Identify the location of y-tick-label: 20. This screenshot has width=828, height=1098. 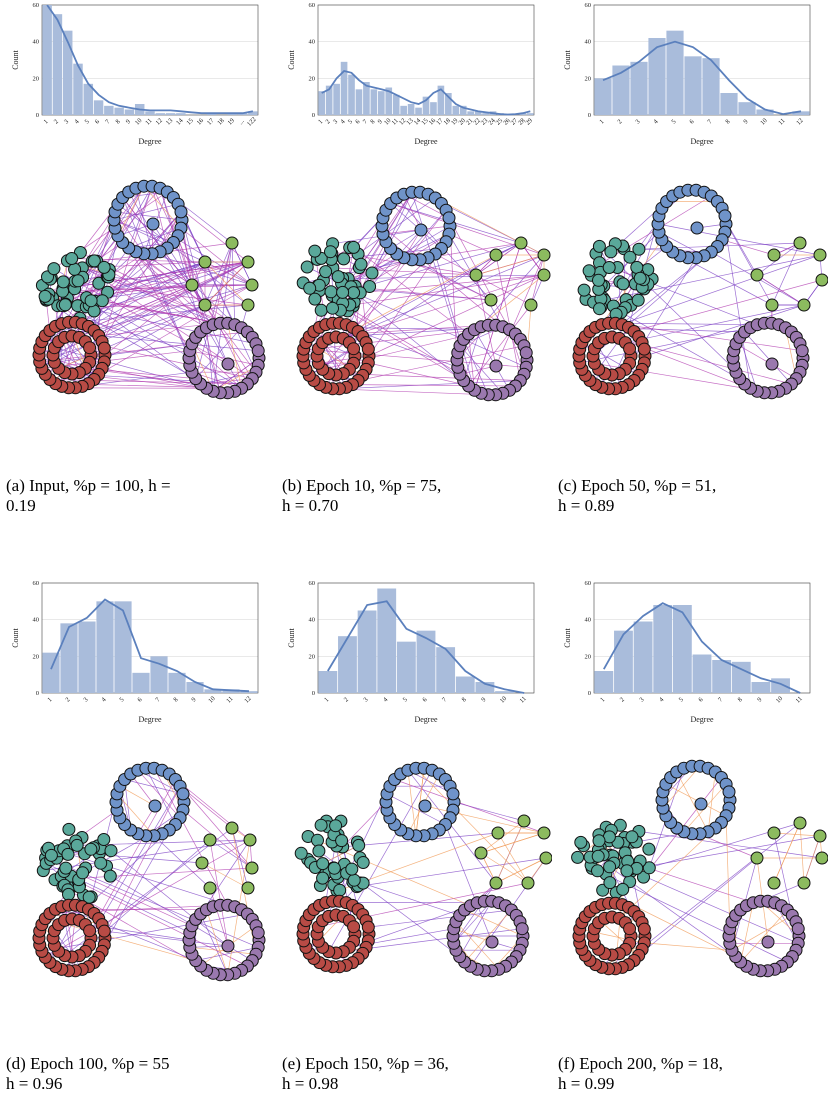
(36, 656).